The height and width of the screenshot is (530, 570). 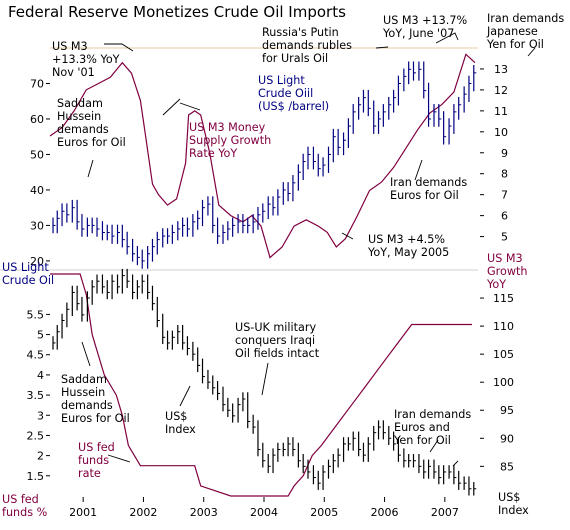 I want to click on annotation-left-axis-top: US Light Crude Oil, so click(x=28, y=274).